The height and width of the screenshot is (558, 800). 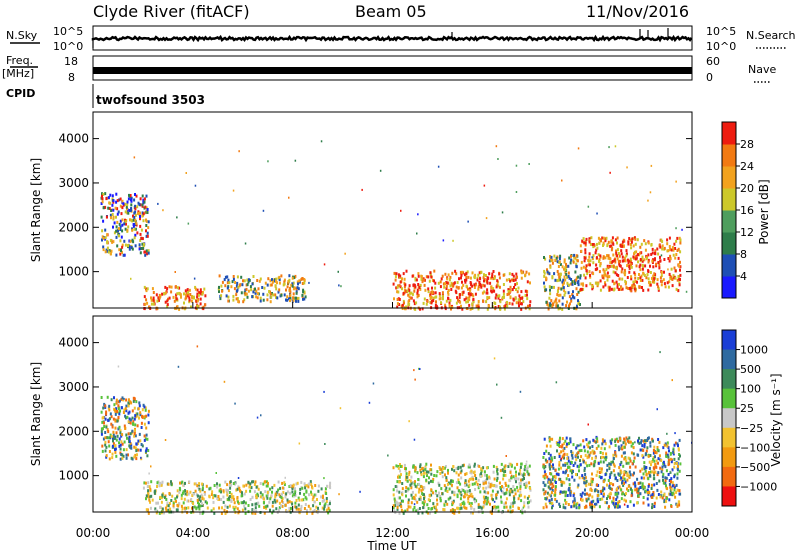 I want to click on y-tick-label: 4000, so click(x=73, y=343).